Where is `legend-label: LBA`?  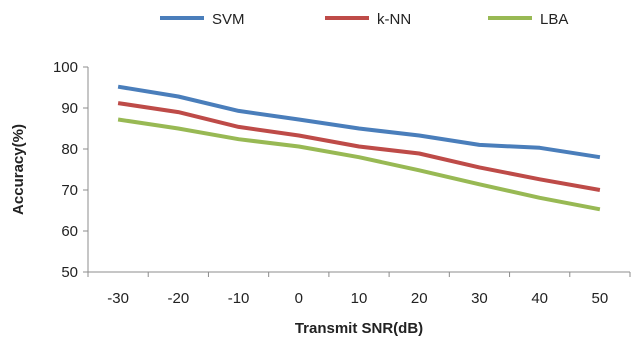
legend-label: LBA is located at coordinates (554, 19).